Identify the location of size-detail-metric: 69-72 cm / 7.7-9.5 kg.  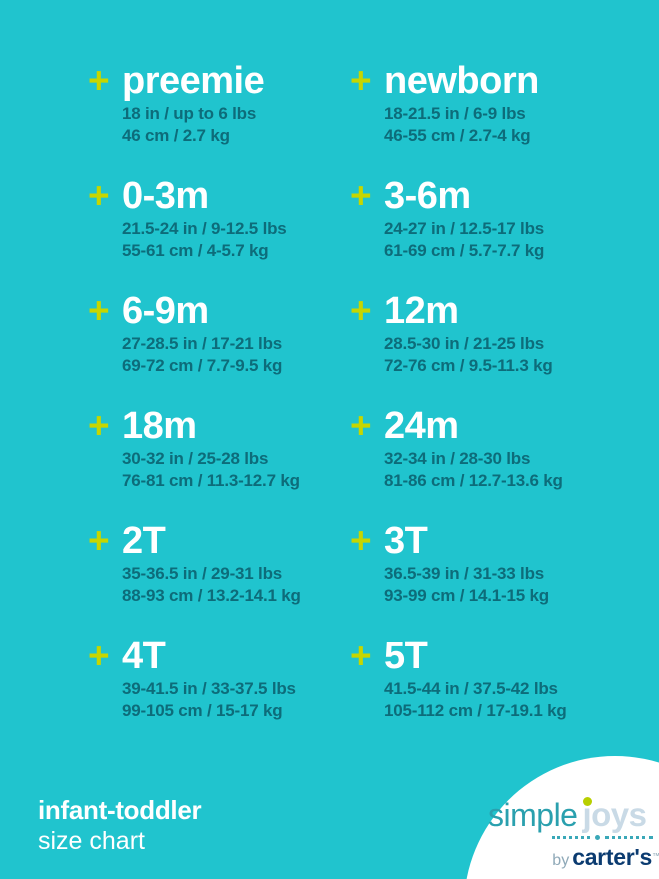
(202, 365).